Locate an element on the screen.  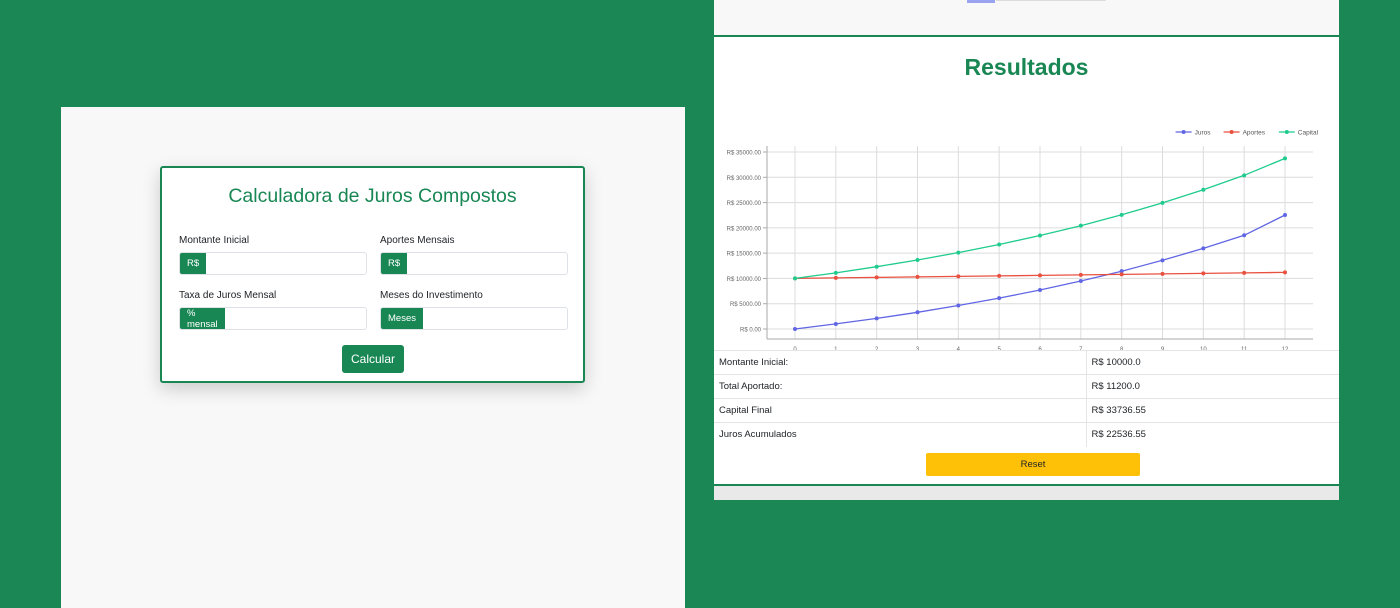
initial-amount-label: Montante Inicial is located at coordinates (214, 240).